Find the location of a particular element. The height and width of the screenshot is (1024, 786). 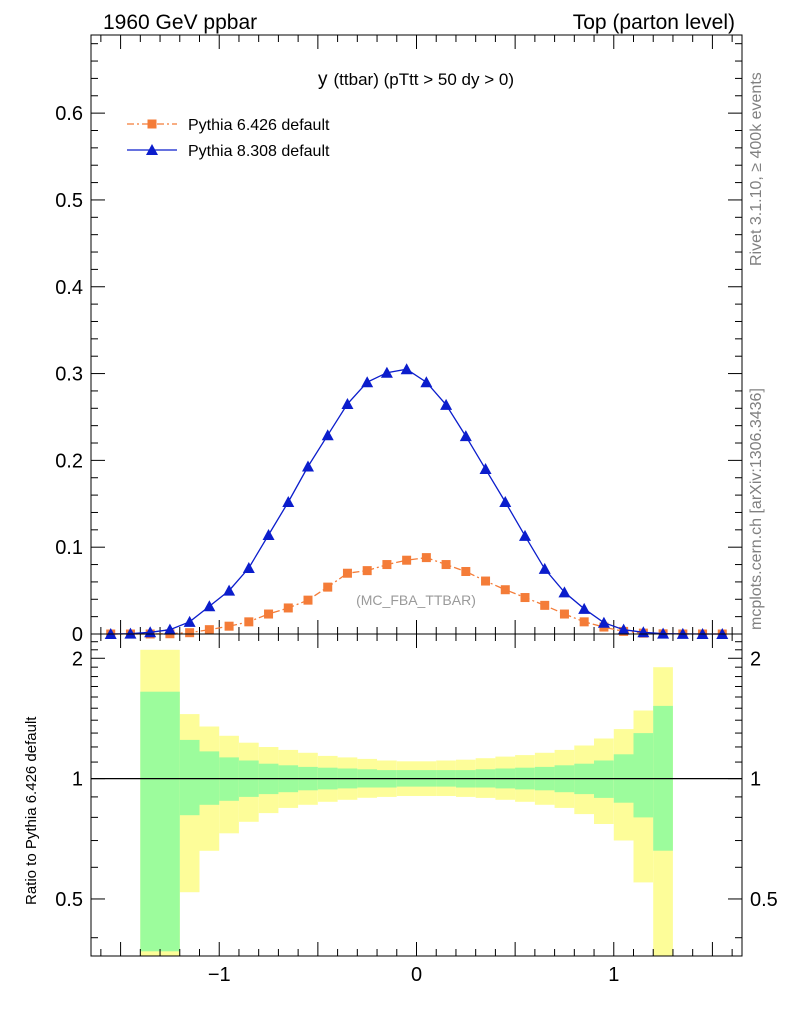

rivet-version-label: Rivet 3.1.10, ≥ 400k events is located at coordinates (756, 169).